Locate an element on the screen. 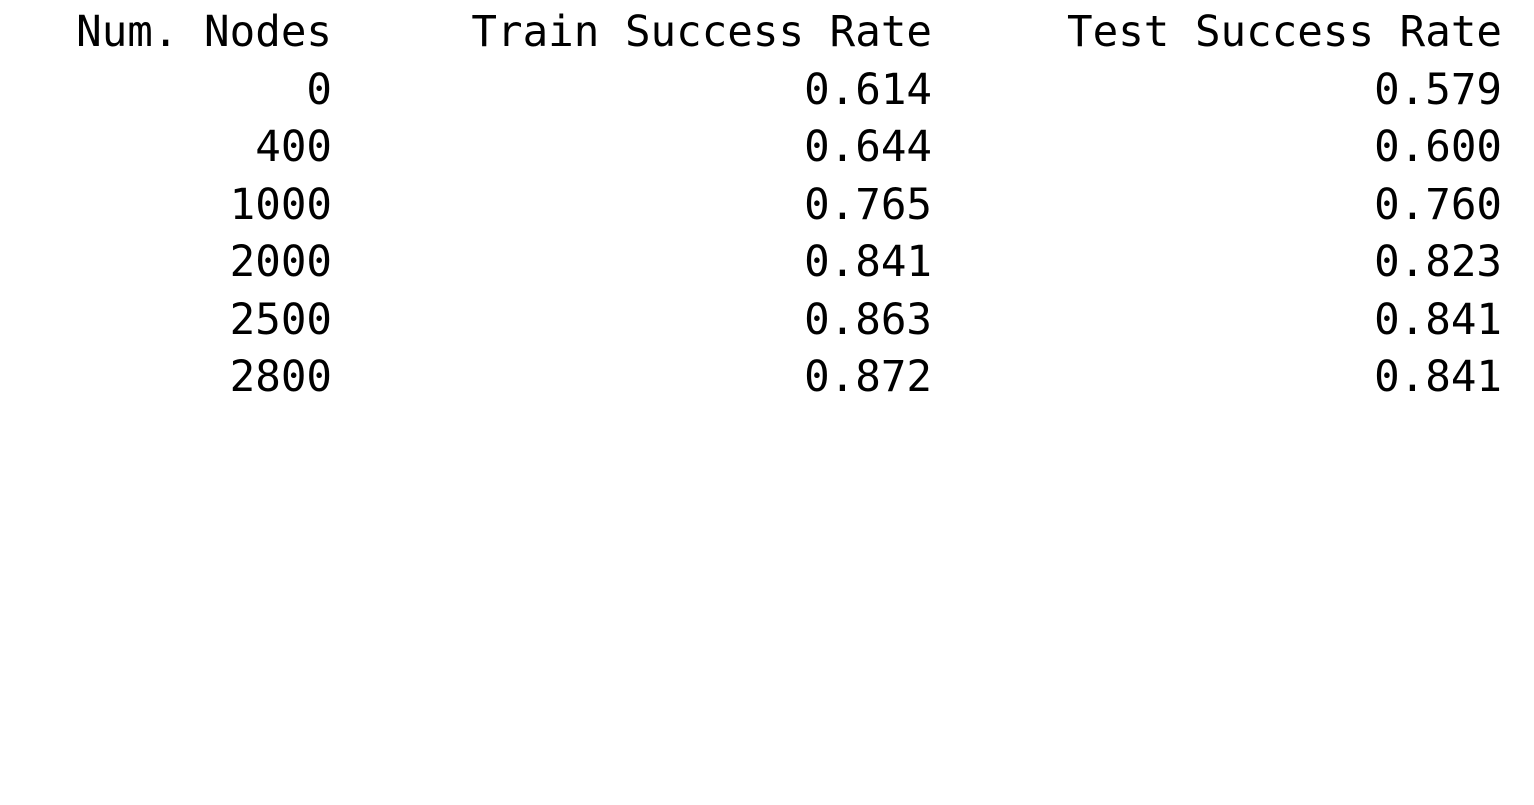  table-row: 2500 0.863 0.841 is located at coordinates (767, 321).